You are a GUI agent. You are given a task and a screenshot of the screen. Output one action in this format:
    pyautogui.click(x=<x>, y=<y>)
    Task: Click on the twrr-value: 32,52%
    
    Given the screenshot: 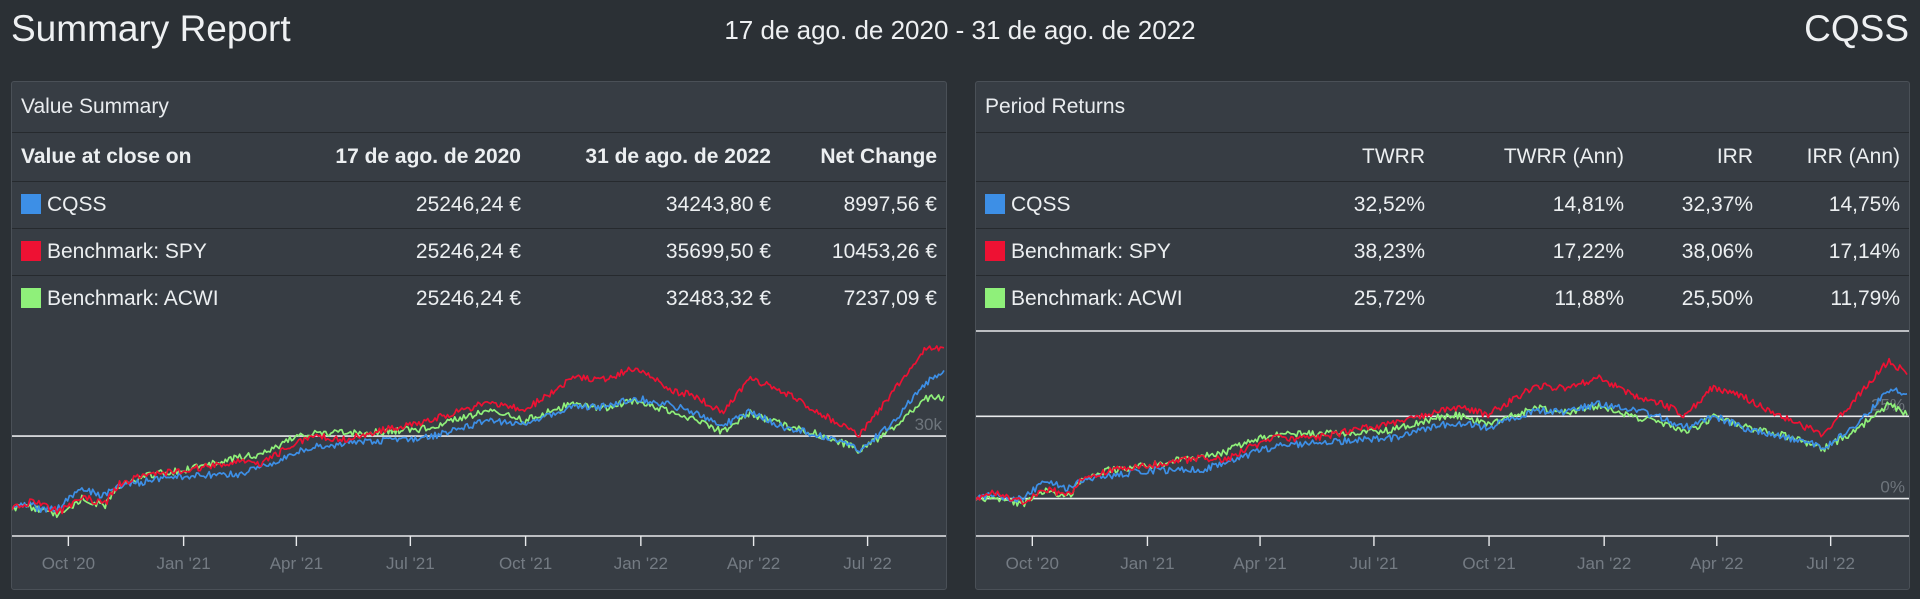 What is the action you would take?
    pyautogui.click(x=1389, y=204)
    